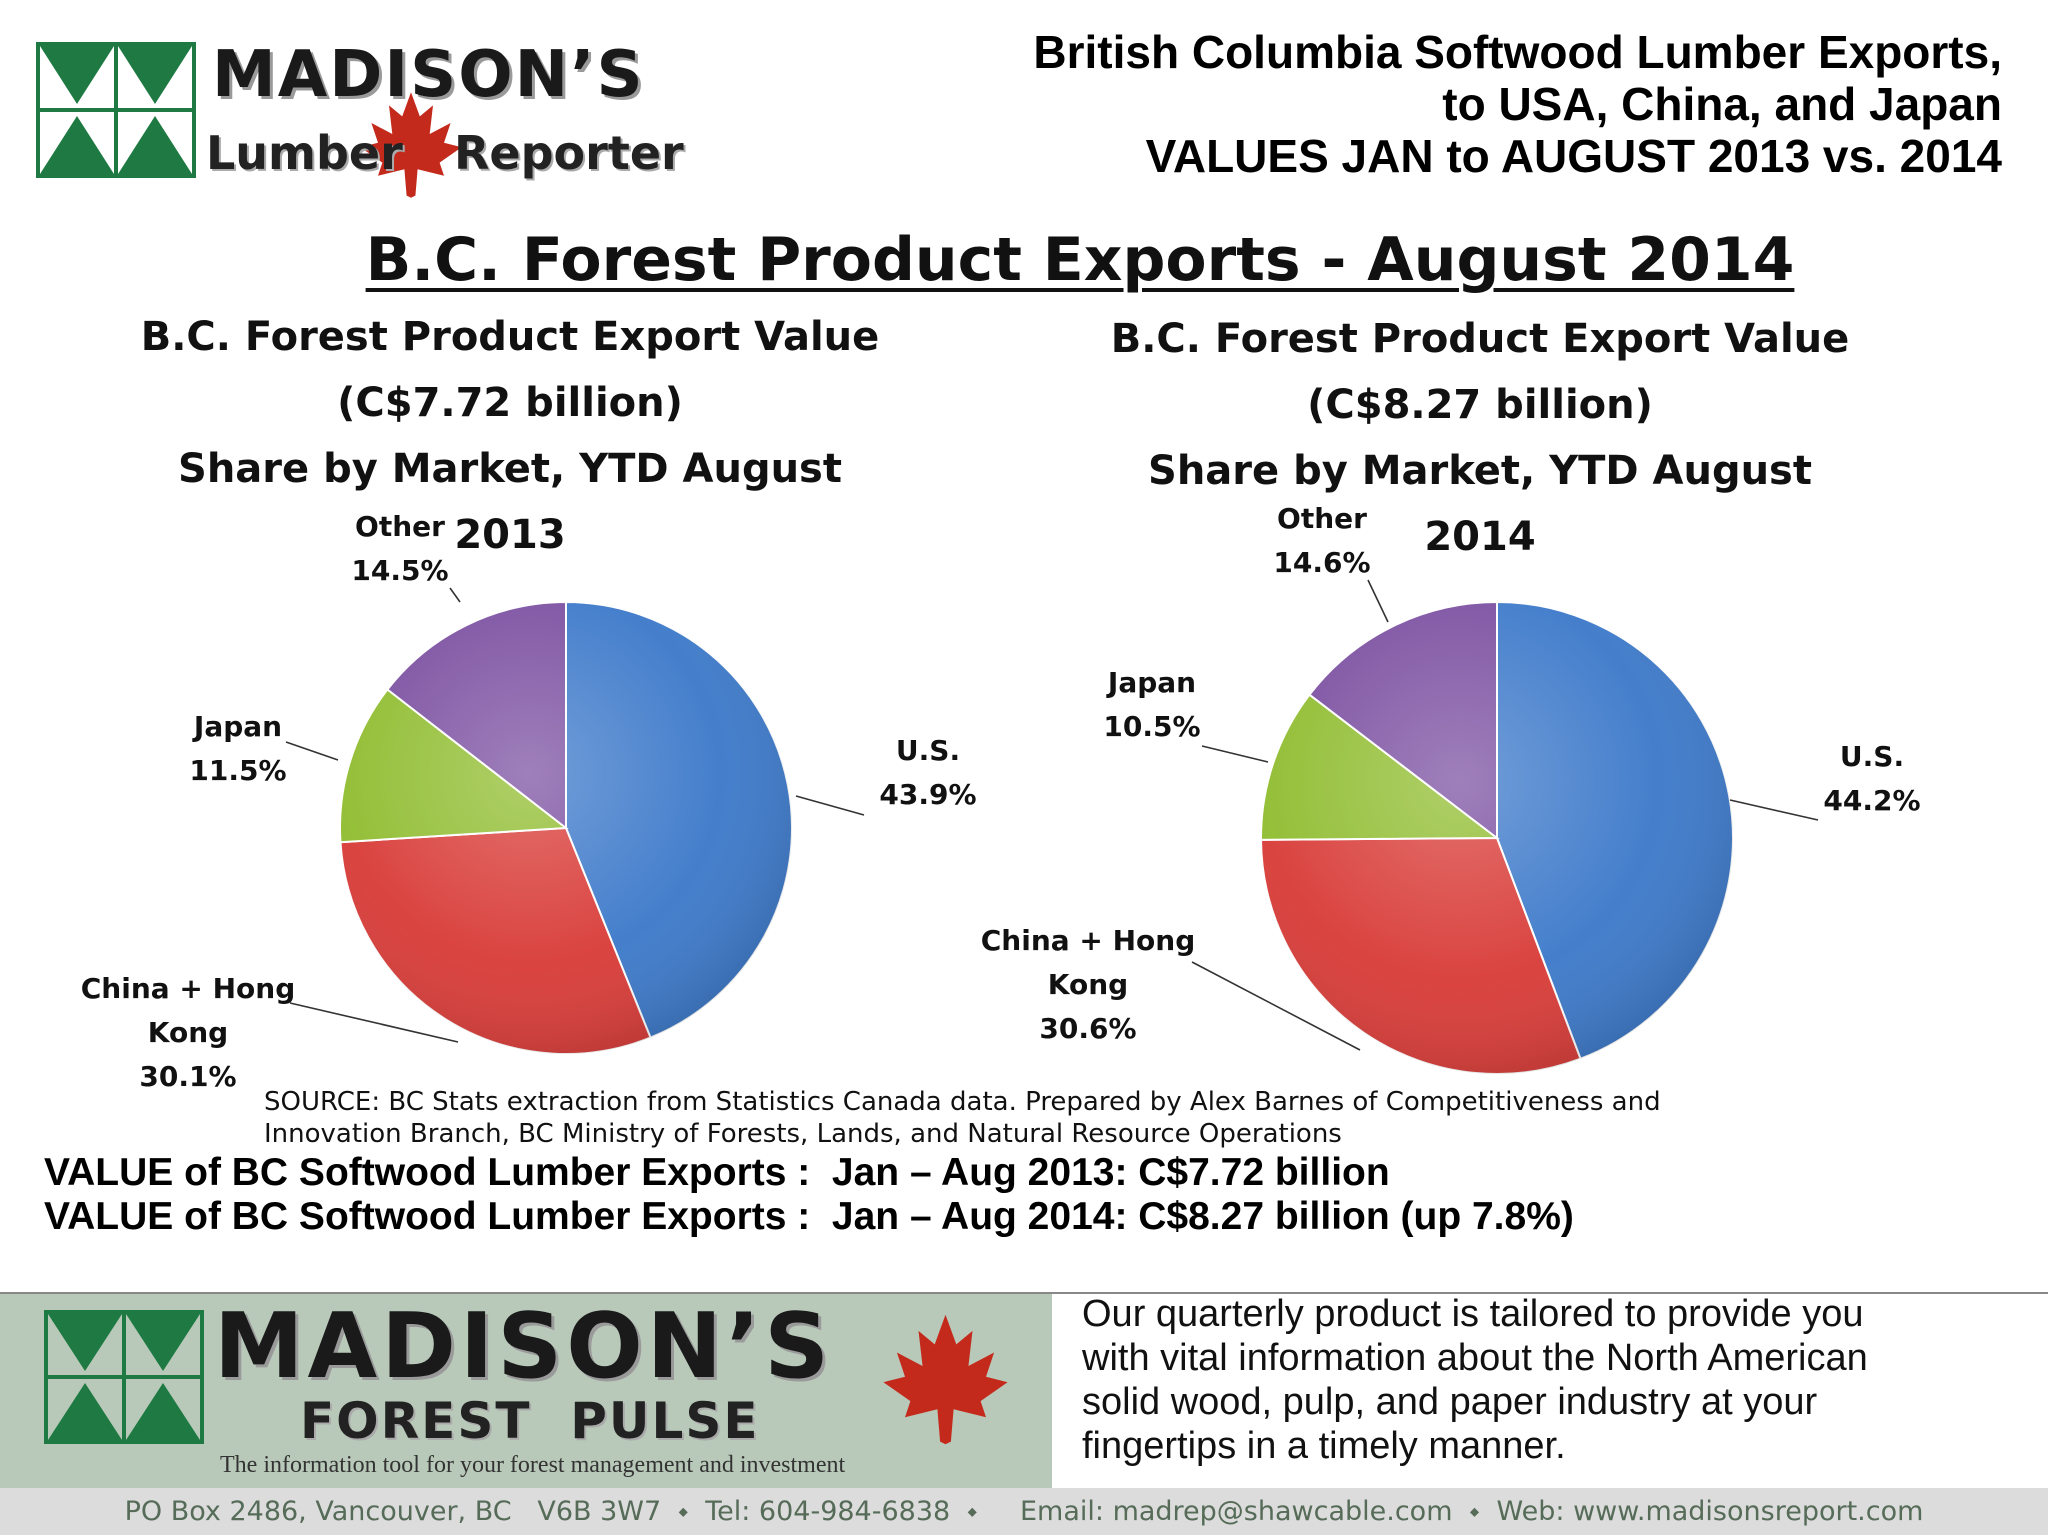  Describe the element at coordinates (1235, 754) in the screenshot. I see `pie-1-leader-japan` at that location.